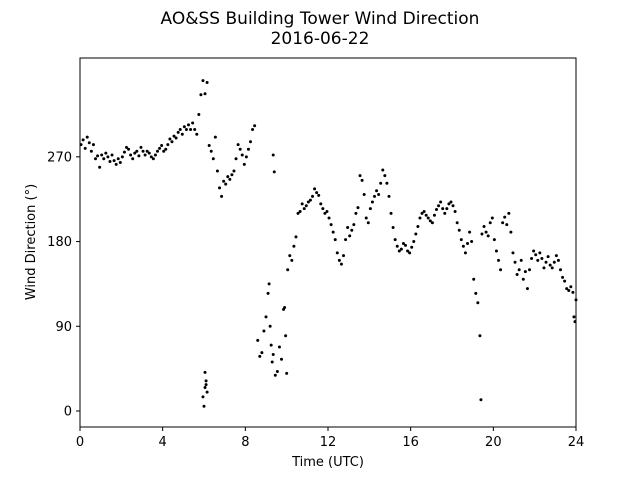 This screenshot has width=640, height=480. I want to click on x-tick-label: 4, so click(163, 442).